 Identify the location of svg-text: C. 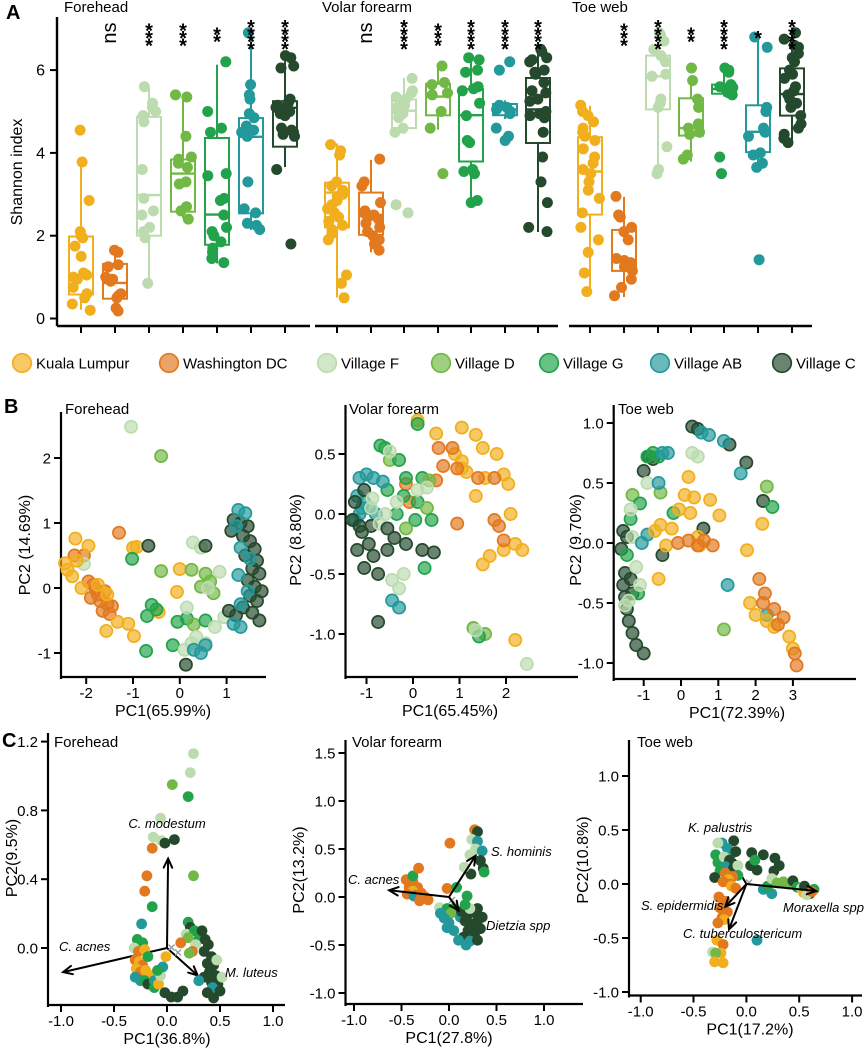
(9, 741).